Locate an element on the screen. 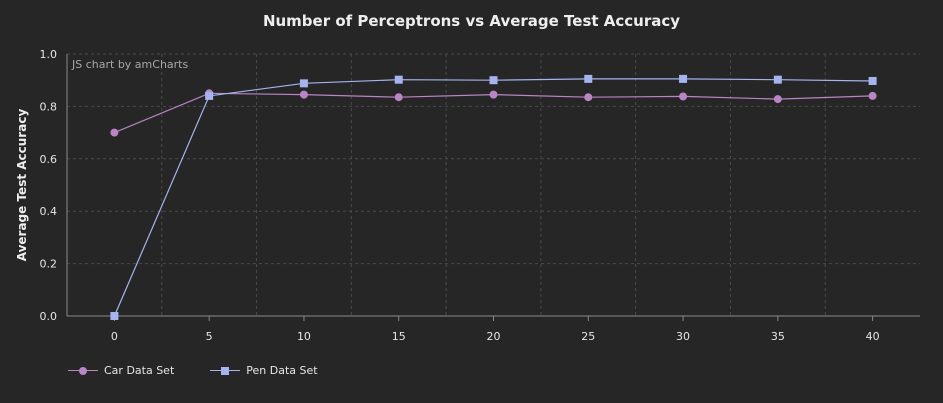 The width and height of the screenshot is (943, 403). x-tick-label: 25 is located at coordinates (588, 336).